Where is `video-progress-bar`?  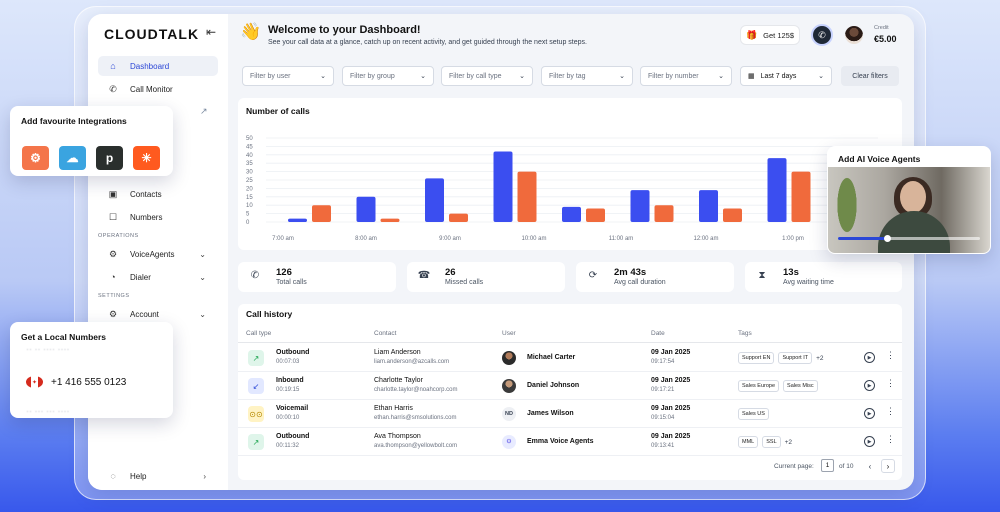 video-progress-bar is located at coordinates (909, 238).